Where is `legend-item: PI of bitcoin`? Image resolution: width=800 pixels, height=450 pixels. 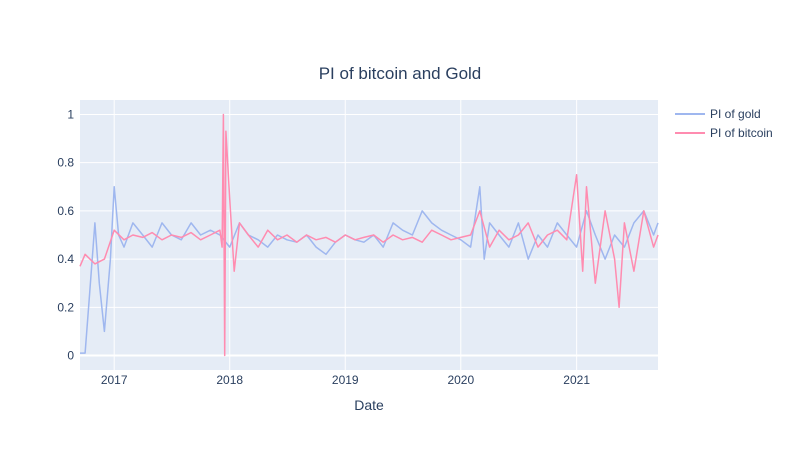
legend-item: PI of bitcoin is located at coordinates (724, 133).